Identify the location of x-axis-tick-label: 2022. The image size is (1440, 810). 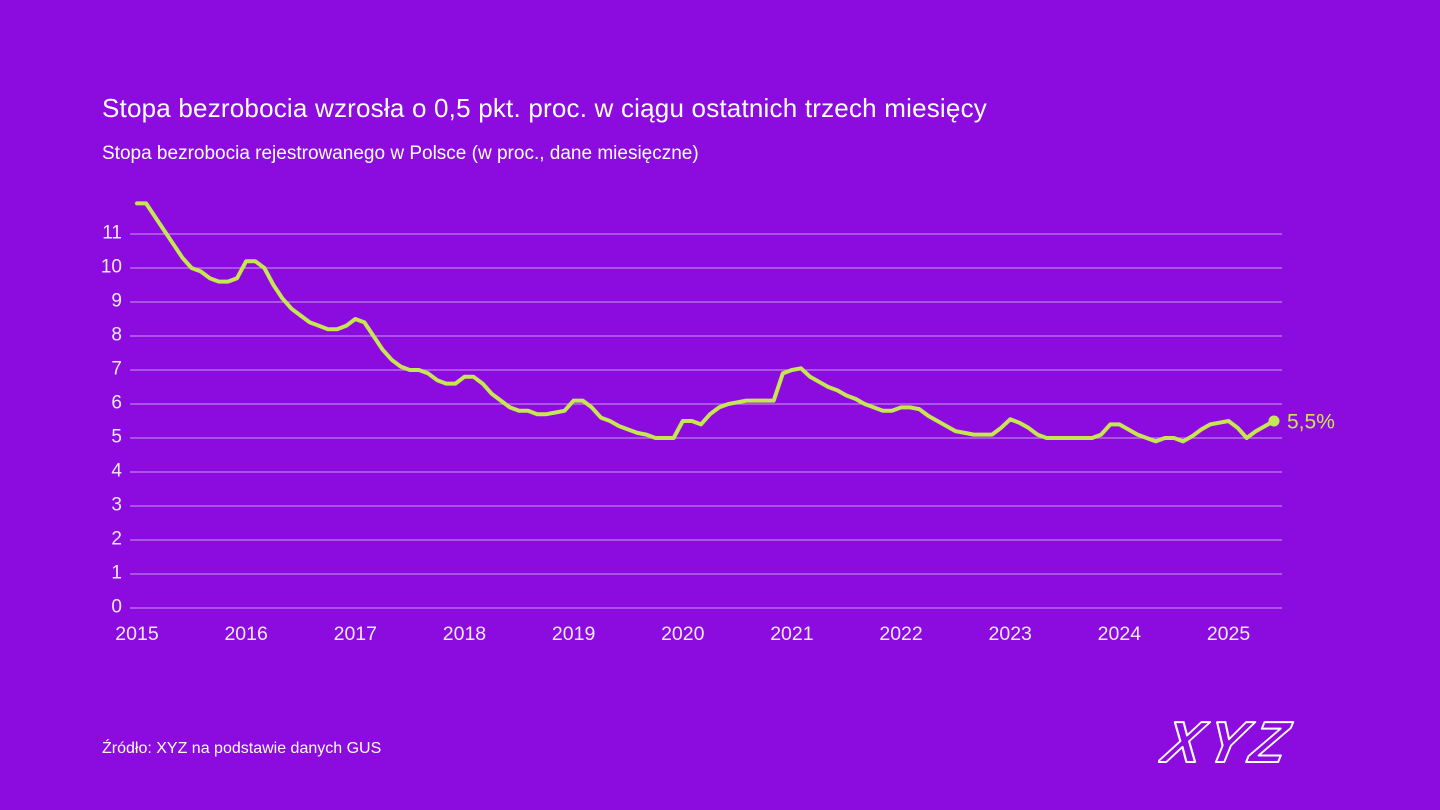
(900, 634).